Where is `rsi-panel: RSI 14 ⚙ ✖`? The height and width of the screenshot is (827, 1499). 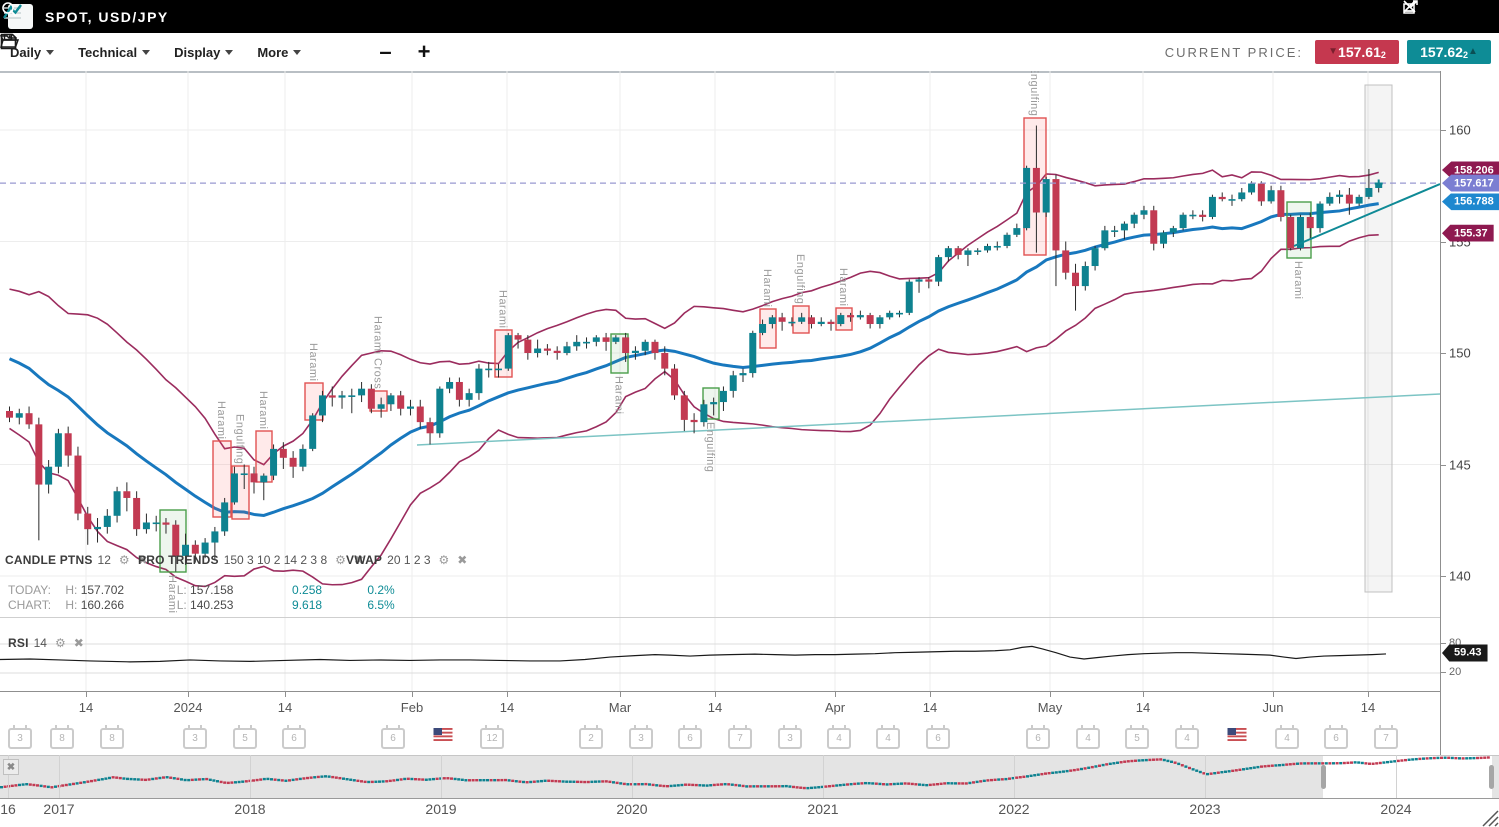 rsi-panel: RSI 14 ⚙ ✖ is located at coordinates (720, 654).